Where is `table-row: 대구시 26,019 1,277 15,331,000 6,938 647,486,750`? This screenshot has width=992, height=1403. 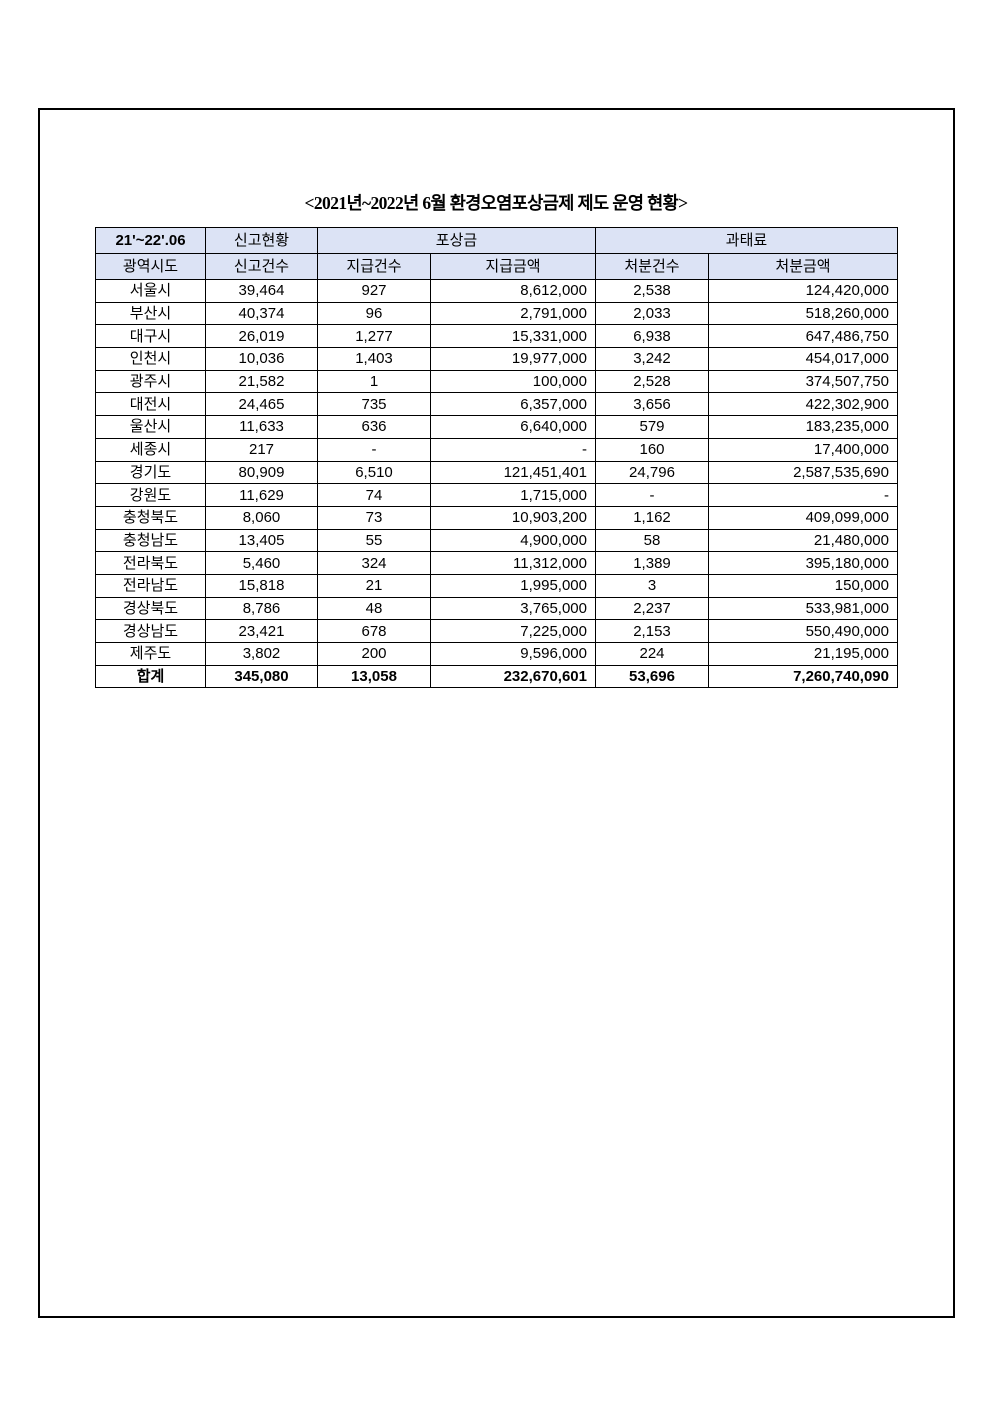 table-row: 대구시 26,019 1,277 15,331,000 6,938 647,486,750 is located at coordinates (496, 336).